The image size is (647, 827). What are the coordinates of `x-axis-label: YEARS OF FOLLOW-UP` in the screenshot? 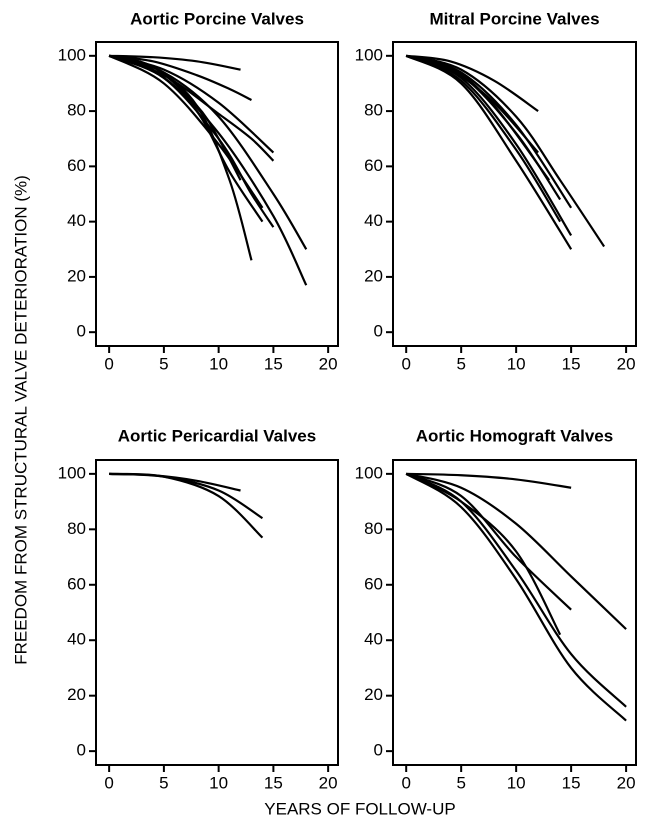 It's located at (359, 808).